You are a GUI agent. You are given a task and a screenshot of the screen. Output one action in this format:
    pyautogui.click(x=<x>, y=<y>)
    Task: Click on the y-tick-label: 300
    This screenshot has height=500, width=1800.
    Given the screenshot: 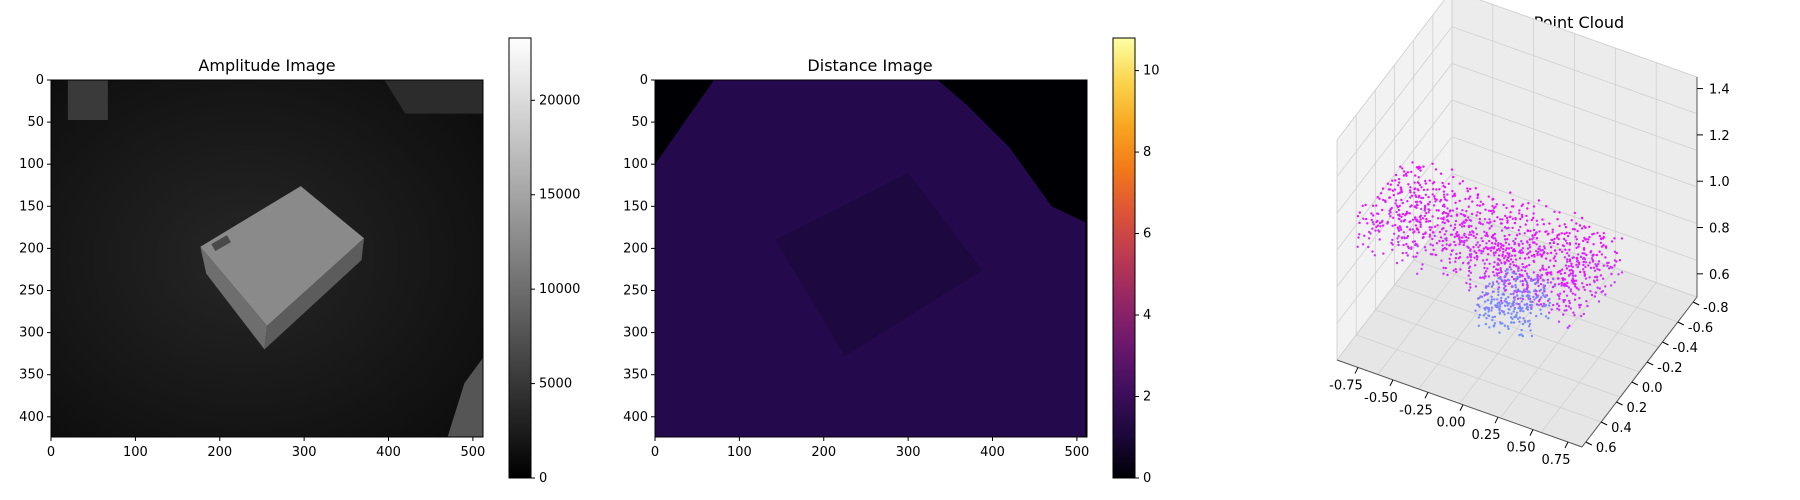 What is the action you would take?
    pyautogui.click(x=31, y=333)
    